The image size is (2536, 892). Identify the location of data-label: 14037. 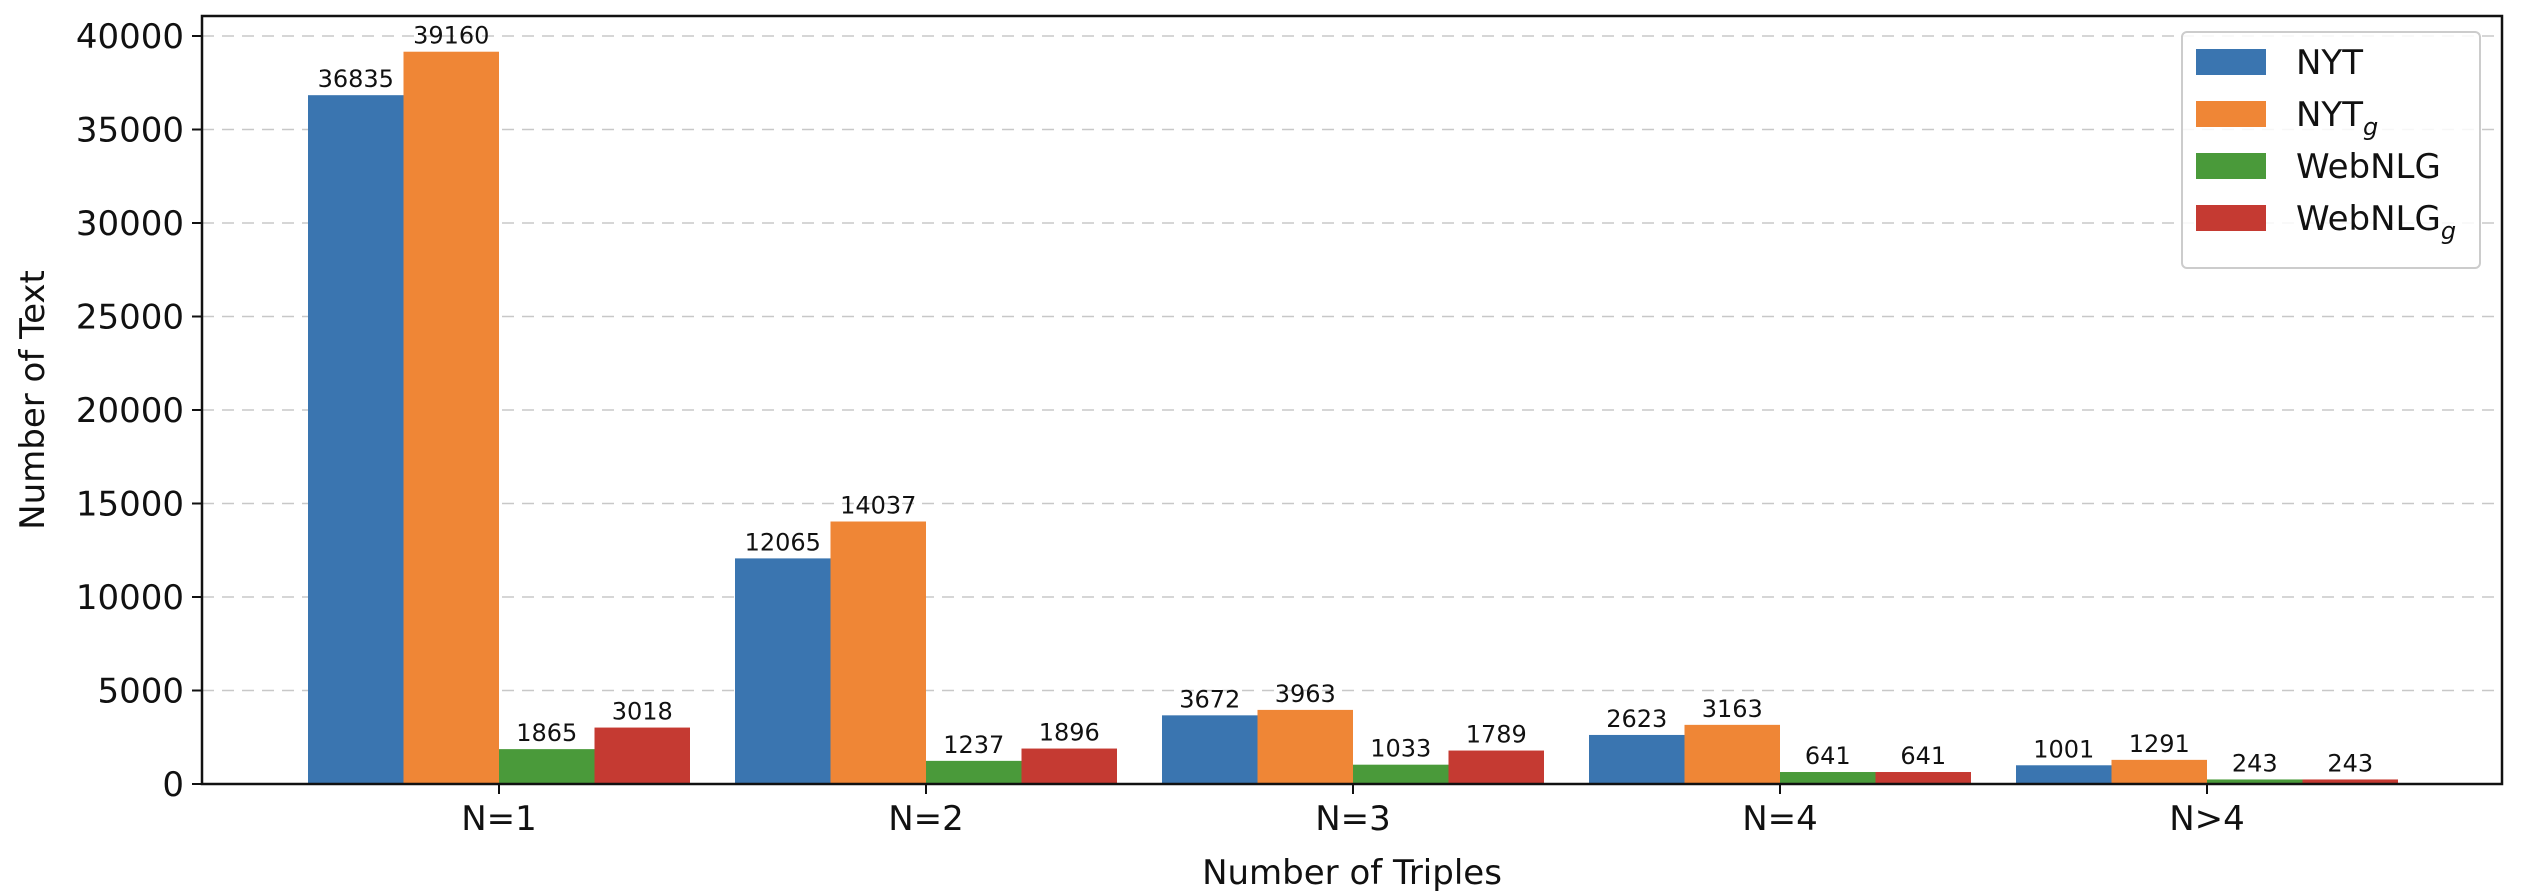
(878, 506).